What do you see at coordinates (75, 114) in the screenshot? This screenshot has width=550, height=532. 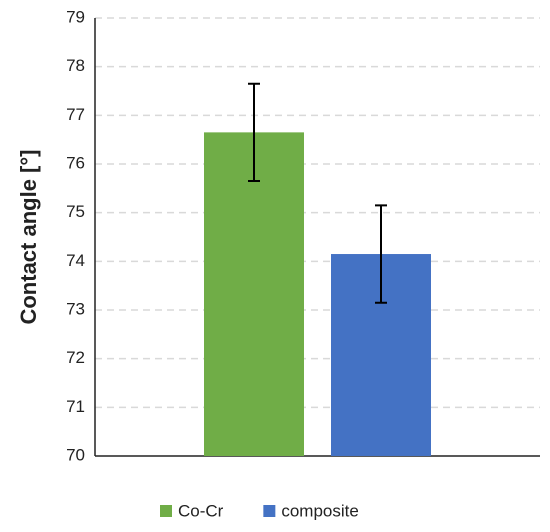 I see `y-tick-label: 77` at bounding box center [75, 114].